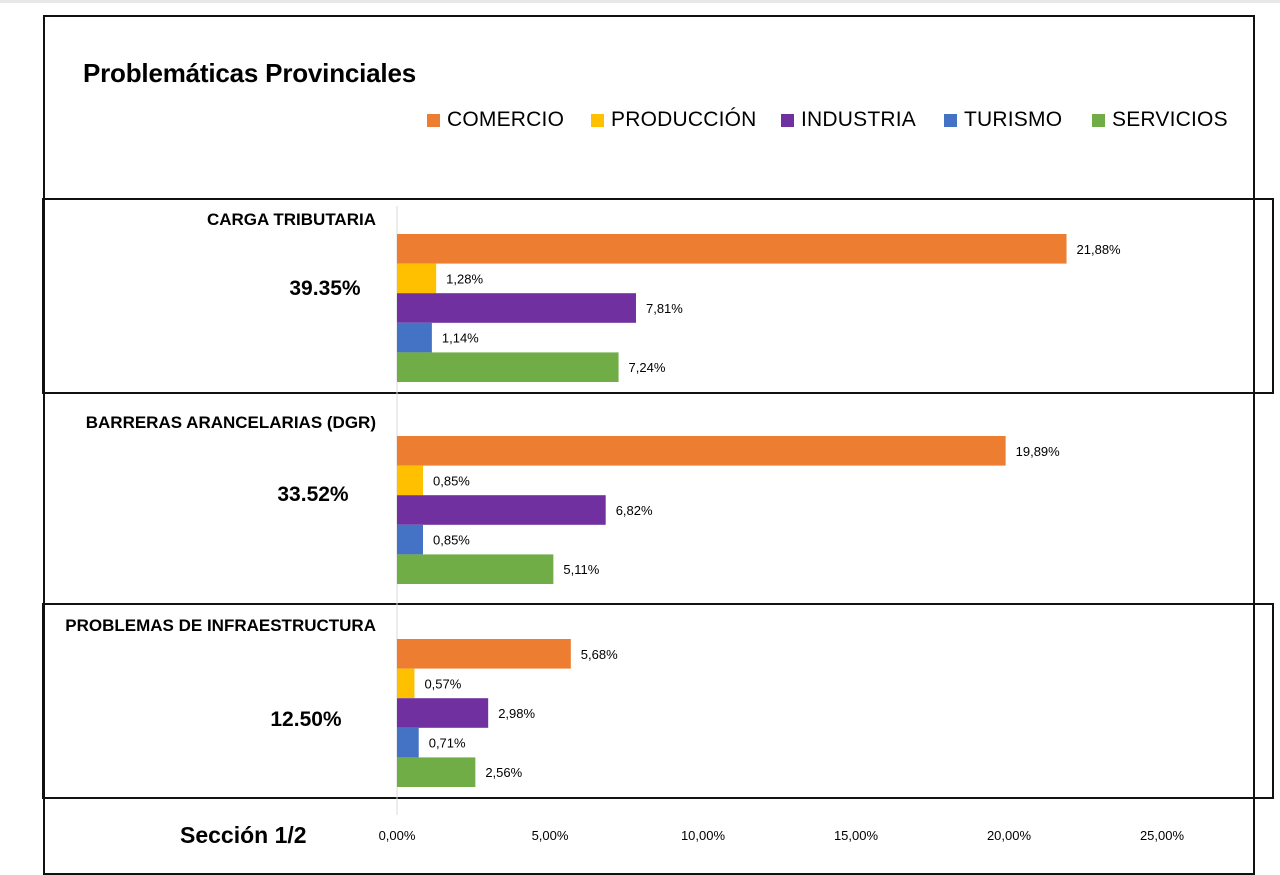 The width and height of the screenshot is (1280, 875). I want to click on legend-item-produccion: PRODUCCIÓN, so click(674, 120).